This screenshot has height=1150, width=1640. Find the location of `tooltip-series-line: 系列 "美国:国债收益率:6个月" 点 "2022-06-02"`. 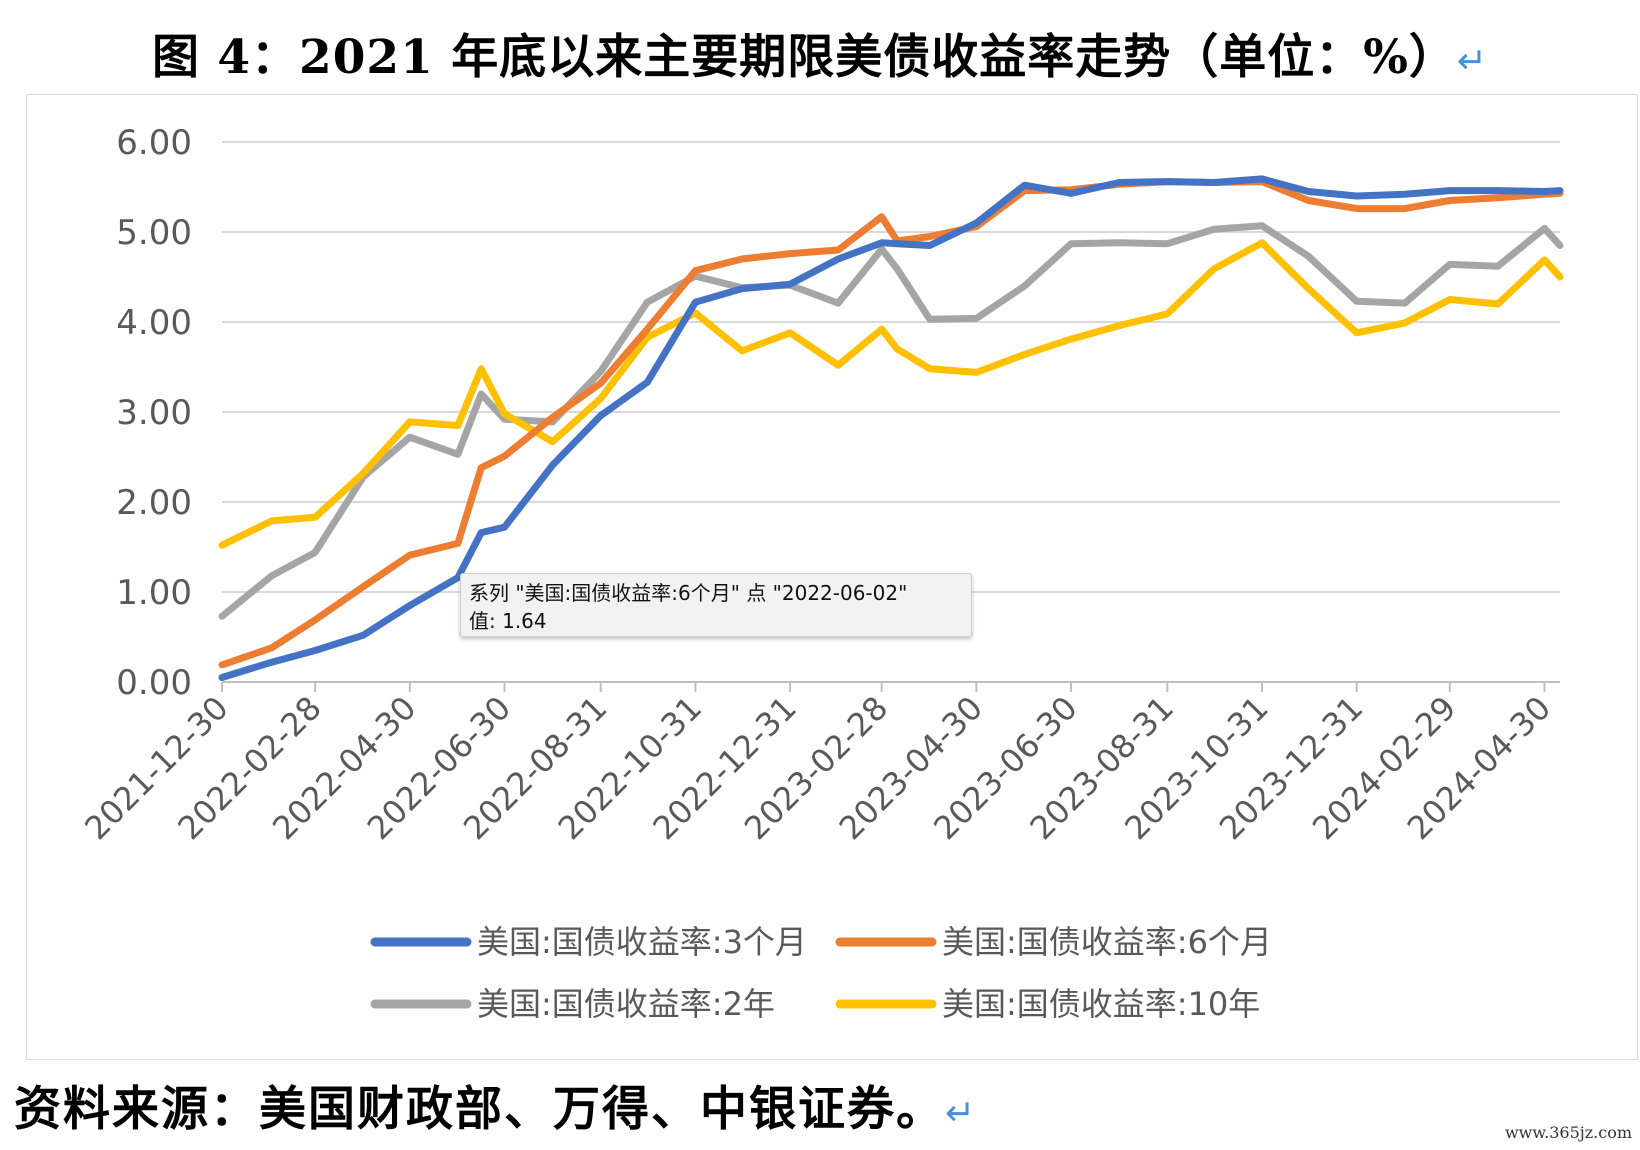

tooltip-series-line: 系列 "美国:国债收益率:6个月" 点 "2022-06-02" is located at coordinates (688, 593).